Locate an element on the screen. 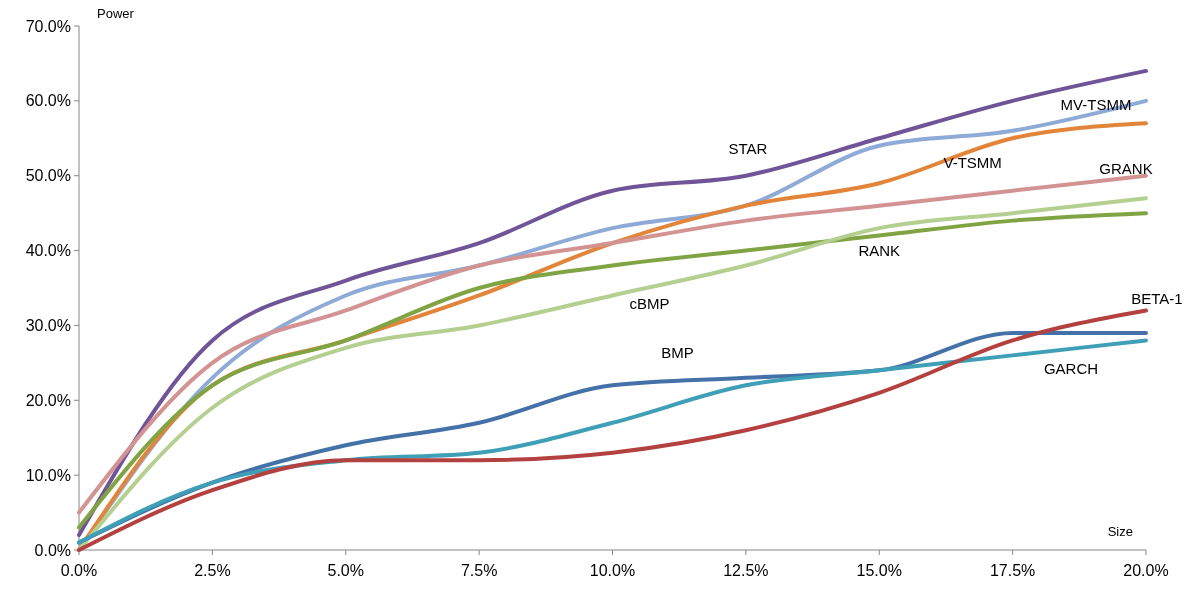 The image size is (1197, 592). series-label: BMP is located at coordinates (677, 353).